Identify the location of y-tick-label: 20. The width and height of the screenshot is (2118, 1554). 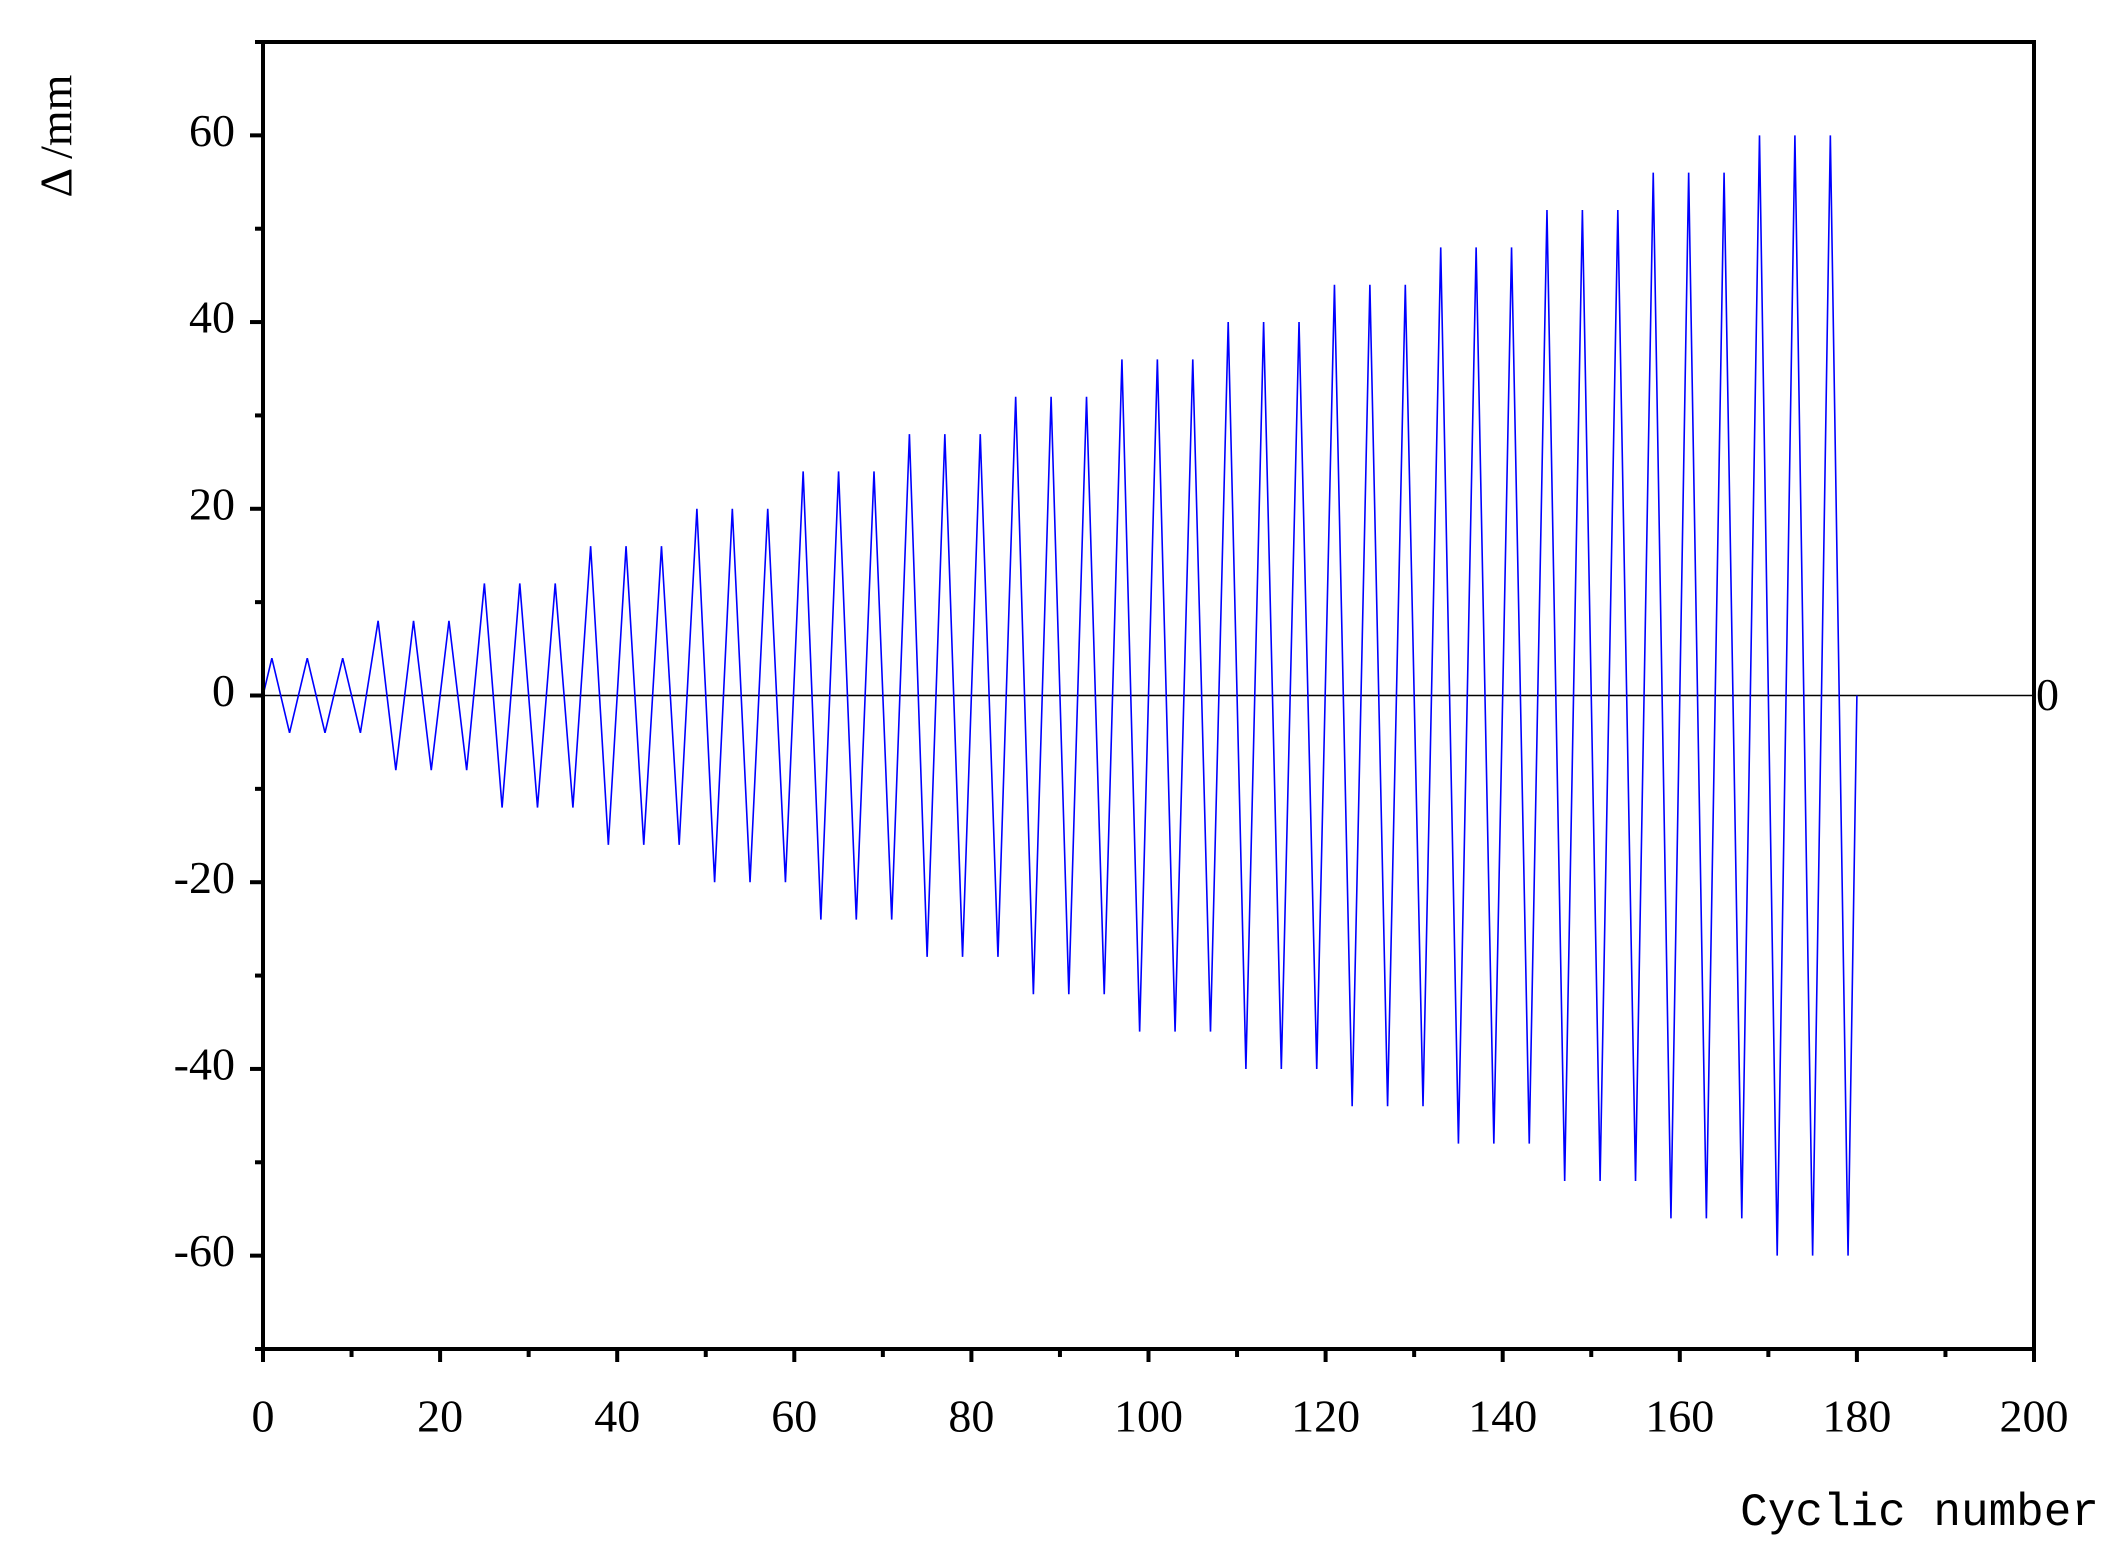
(212, 503).